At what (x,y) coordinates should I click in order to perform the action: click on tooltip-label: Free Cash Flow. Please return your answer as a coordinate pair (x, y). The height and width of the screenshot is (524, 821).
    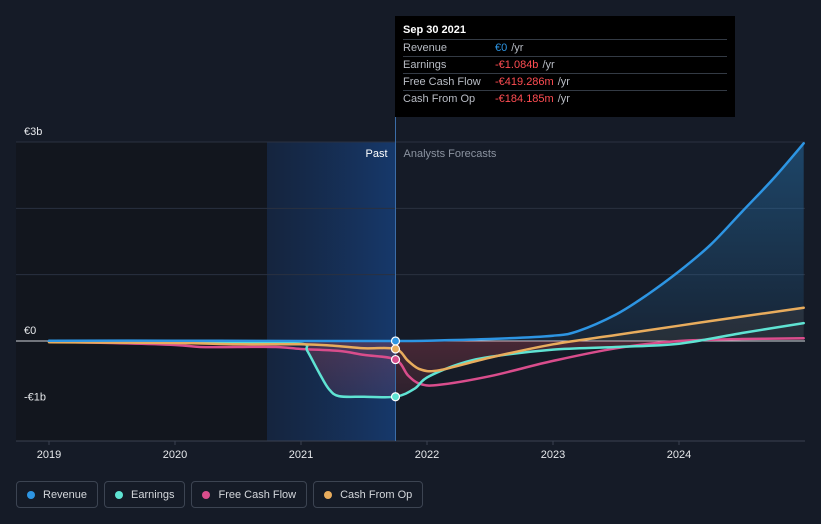
    Looking at the image, I should click on (442, 82).